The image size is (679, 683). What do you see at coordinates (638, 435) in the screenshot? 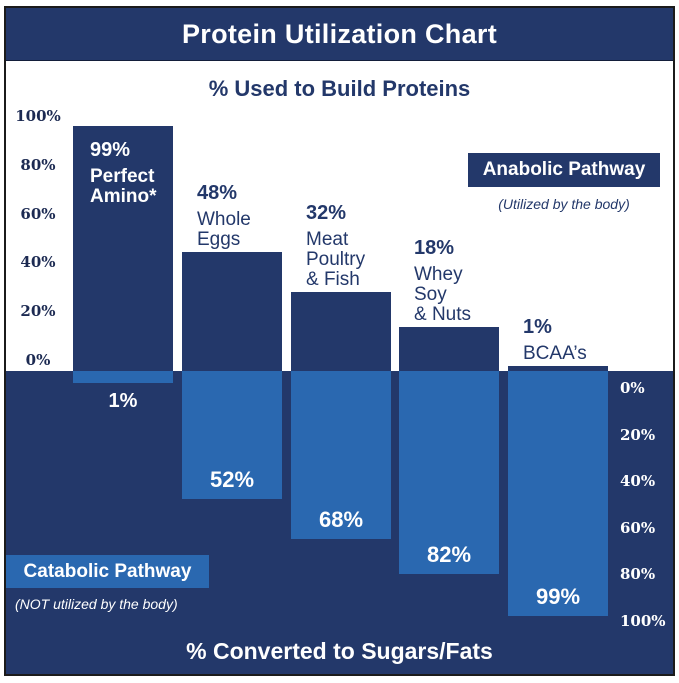
I see `right-axis-tick-20: 20%` at bounding box center [638, 435].